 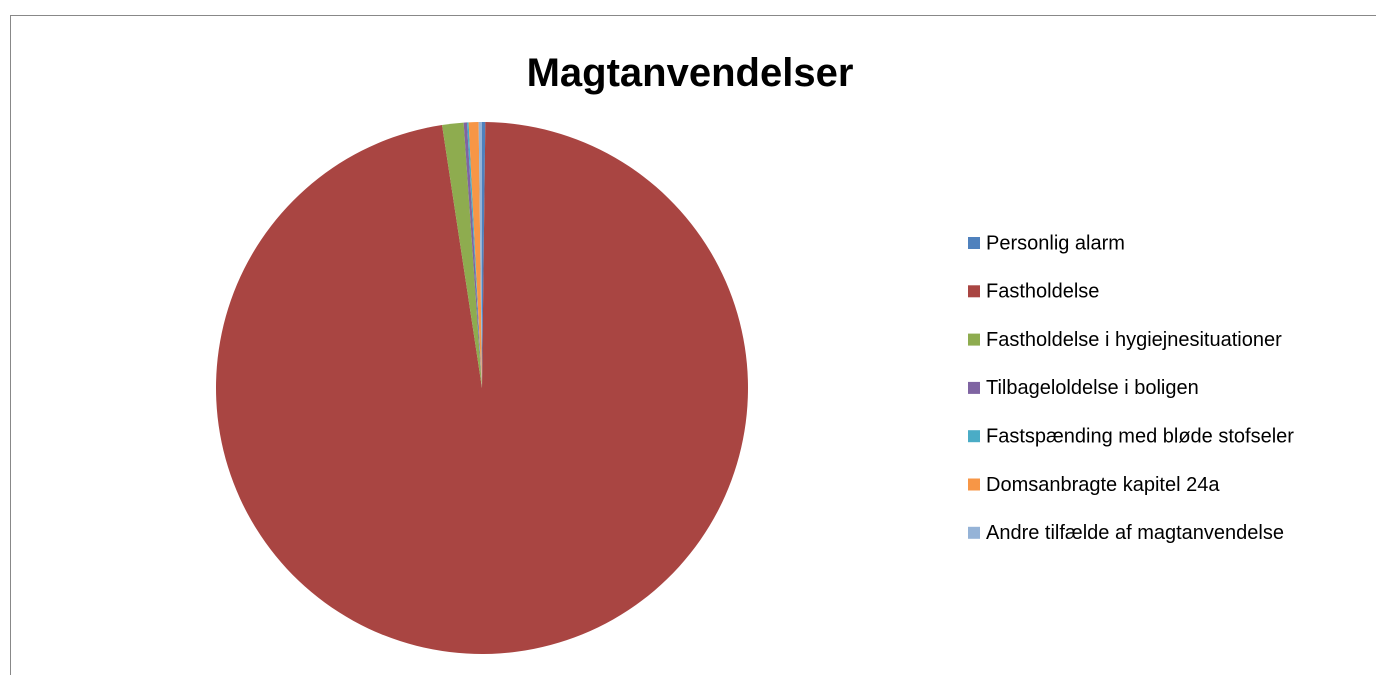 I want to click on legend-label: Domsanbragte kapitel 24a, so click(x=1103, y=485).